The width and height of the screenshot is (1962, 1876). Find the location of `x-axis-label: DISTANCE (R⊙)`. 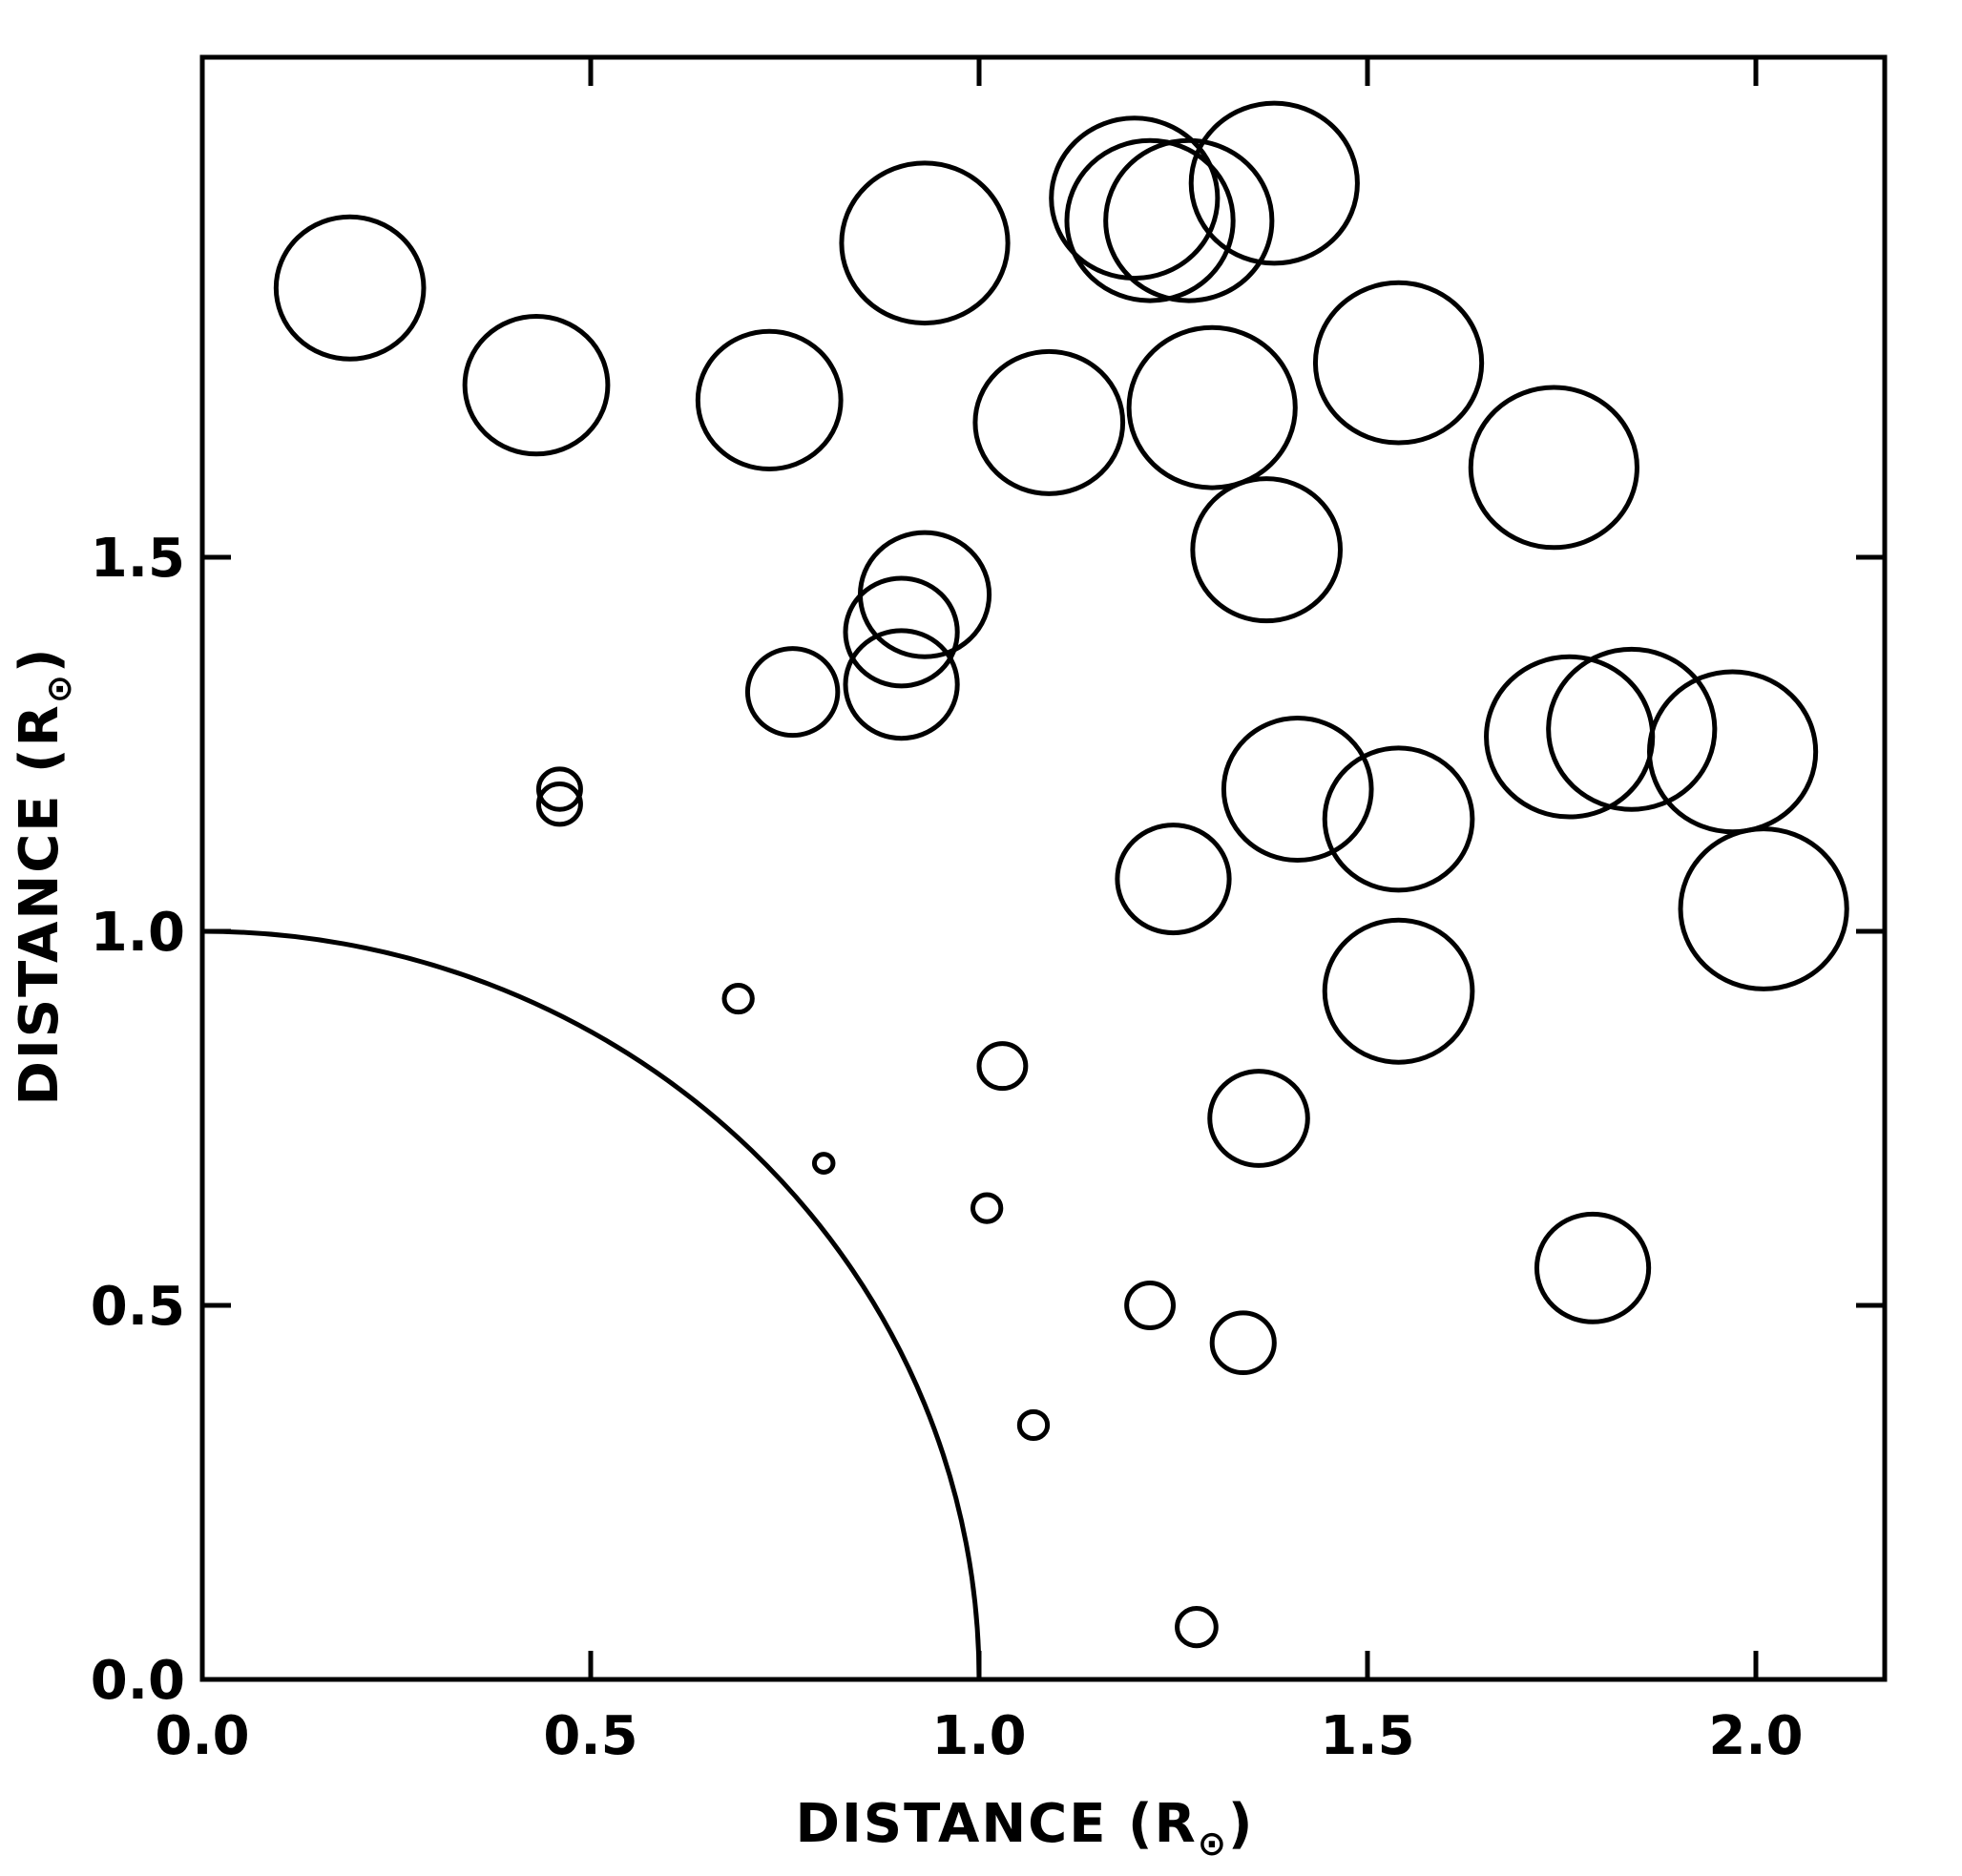

x-axis-label: DISTANCE (R⊙) is located at coordinates (1025, 1828).